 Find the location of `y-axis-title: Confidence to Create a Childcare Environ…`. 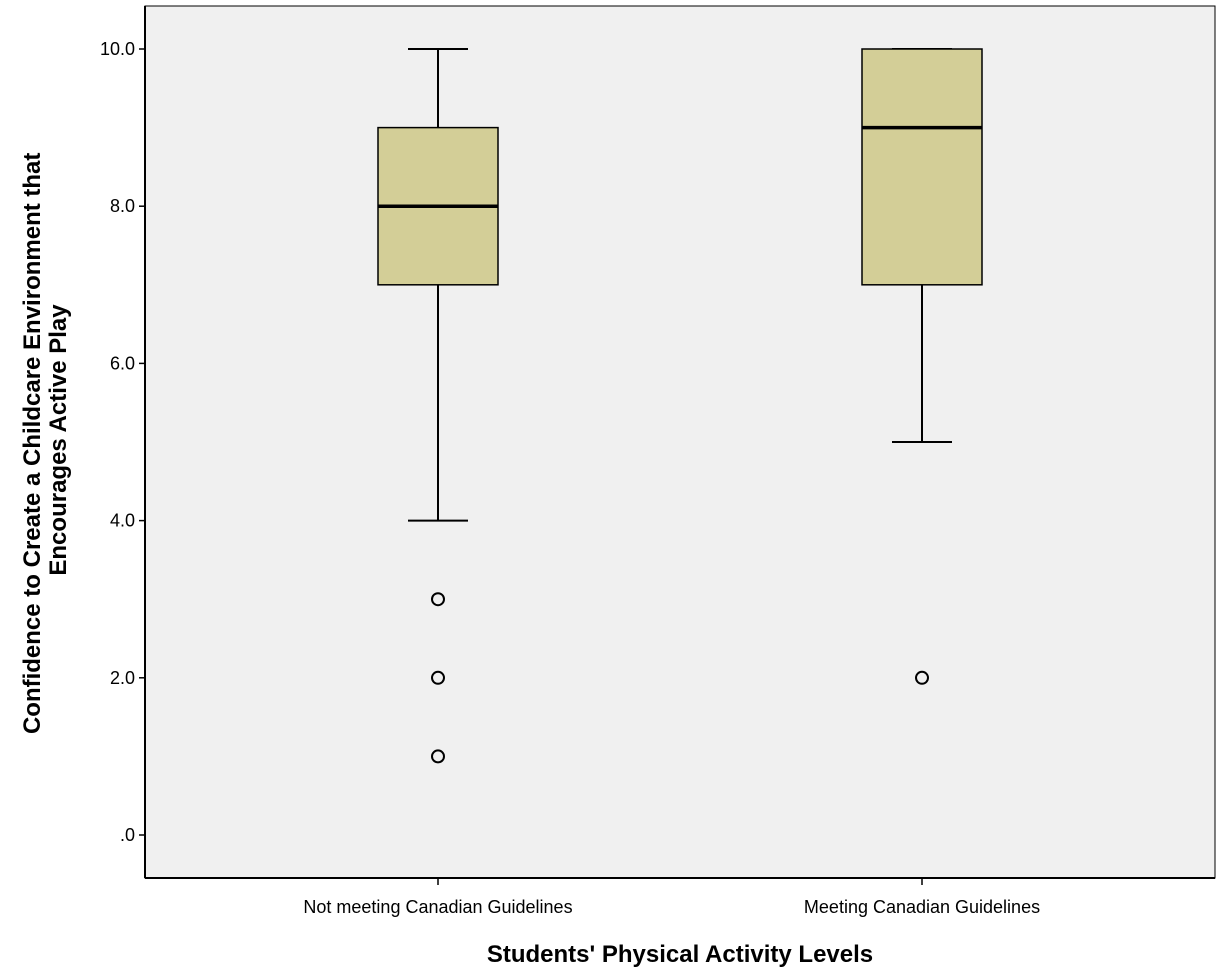

y-axis-title: Confidence to Create a Childcare Environ… is located at coordinates (45, 440).